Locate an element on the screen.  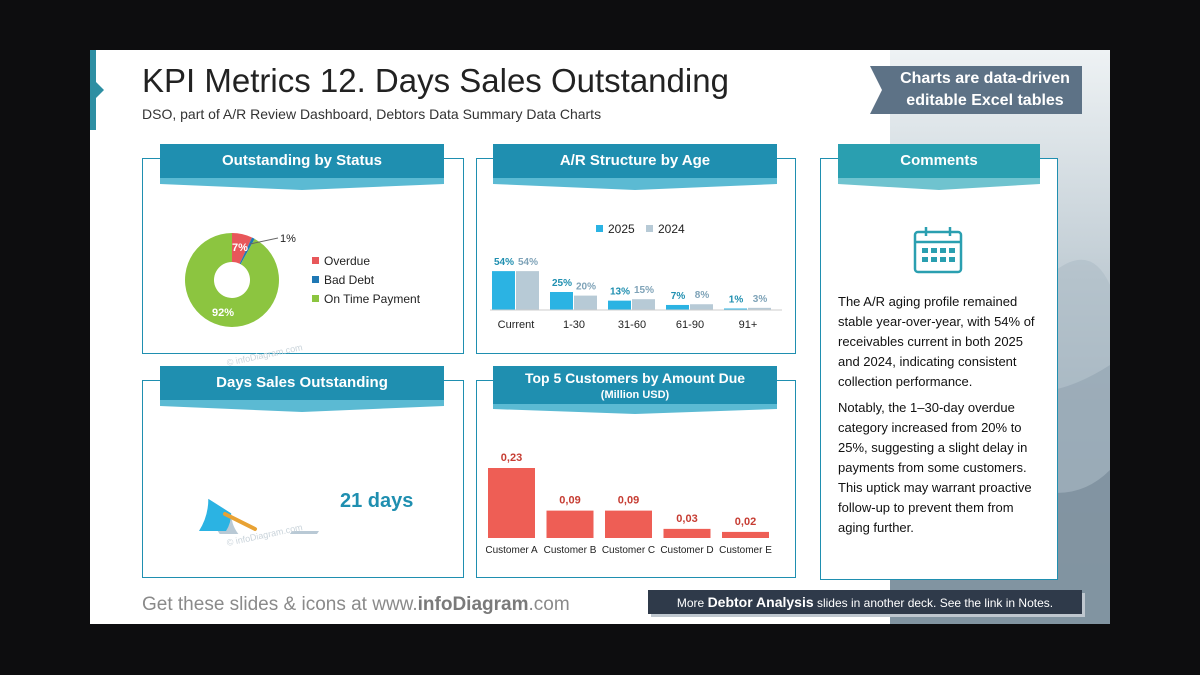
legend-bad-debt: Bad Debt is located at coordinates (343, 280).